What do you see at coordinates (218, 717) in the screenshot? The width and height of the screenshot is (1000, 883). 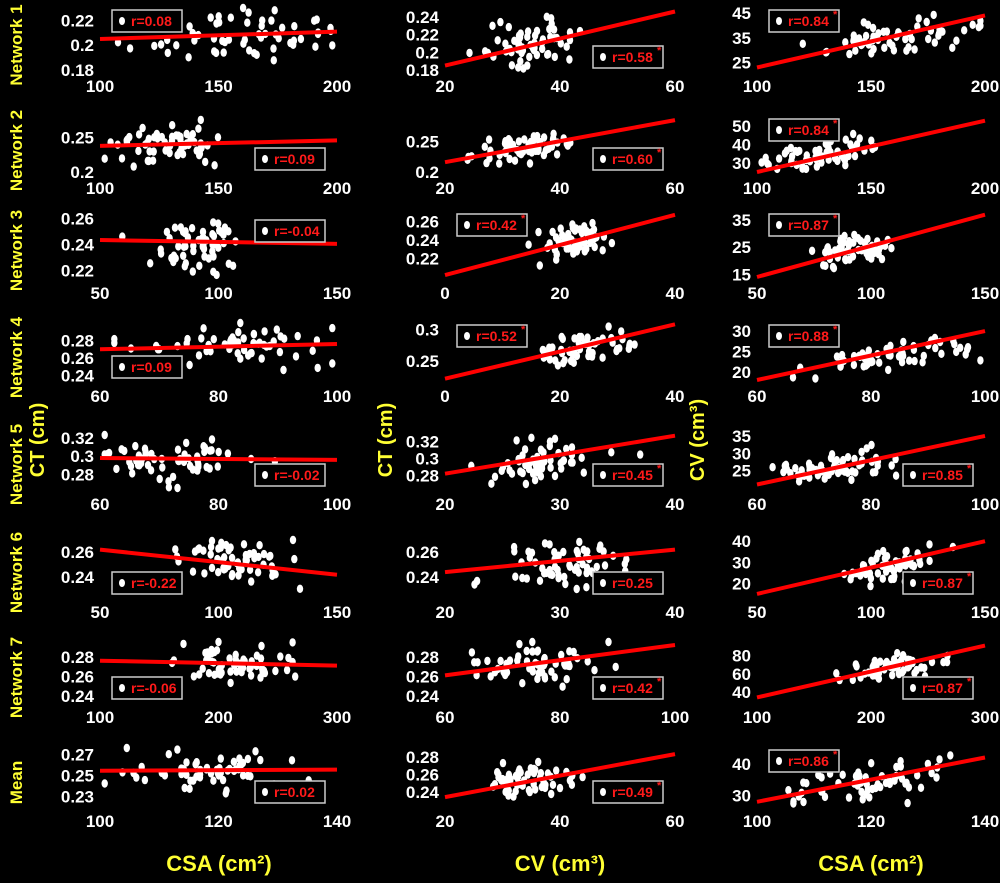 I see `x-tick-label: 200` at bounding box center [218, 717].